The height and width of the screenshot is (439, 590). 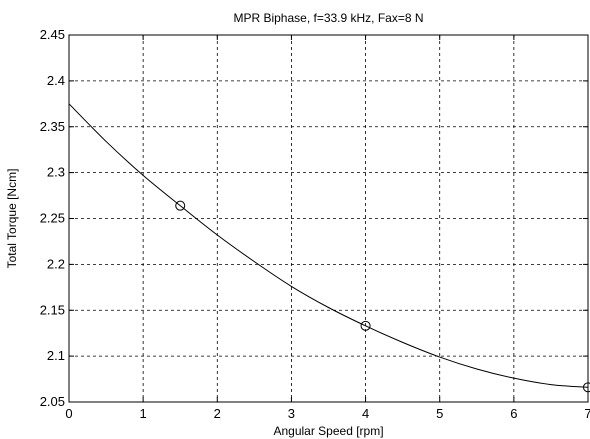 What do you see at coordinates (291, 413) in the screenshot?
I see `x-tick-label: 3` at bounding box center [291, 413].